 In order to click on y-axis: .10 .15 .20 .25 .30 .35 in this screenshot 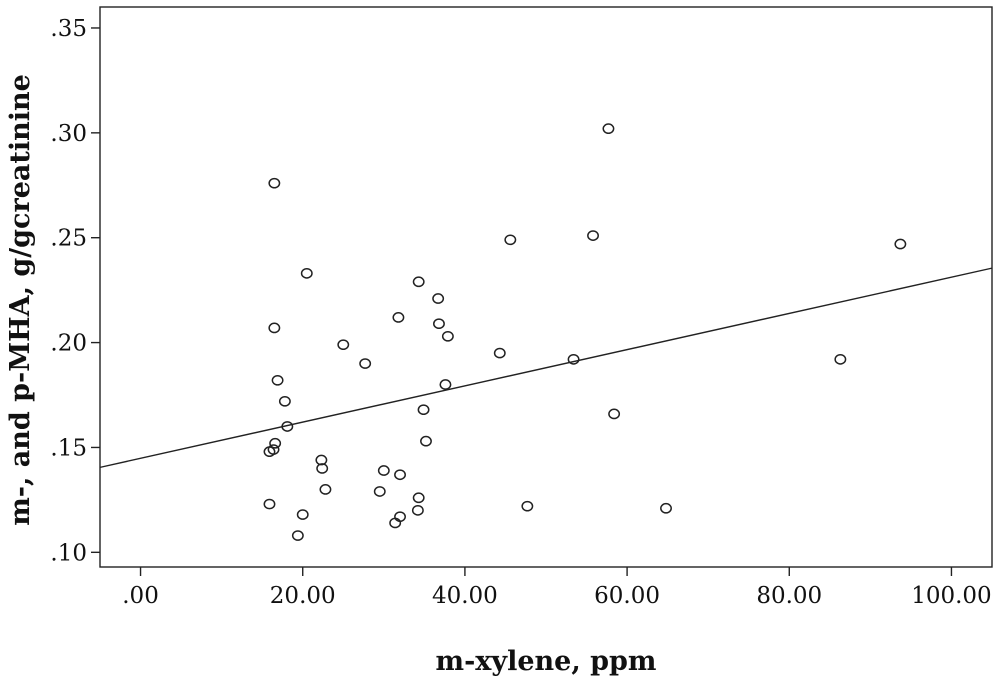, I will do `click(75, 291)`.